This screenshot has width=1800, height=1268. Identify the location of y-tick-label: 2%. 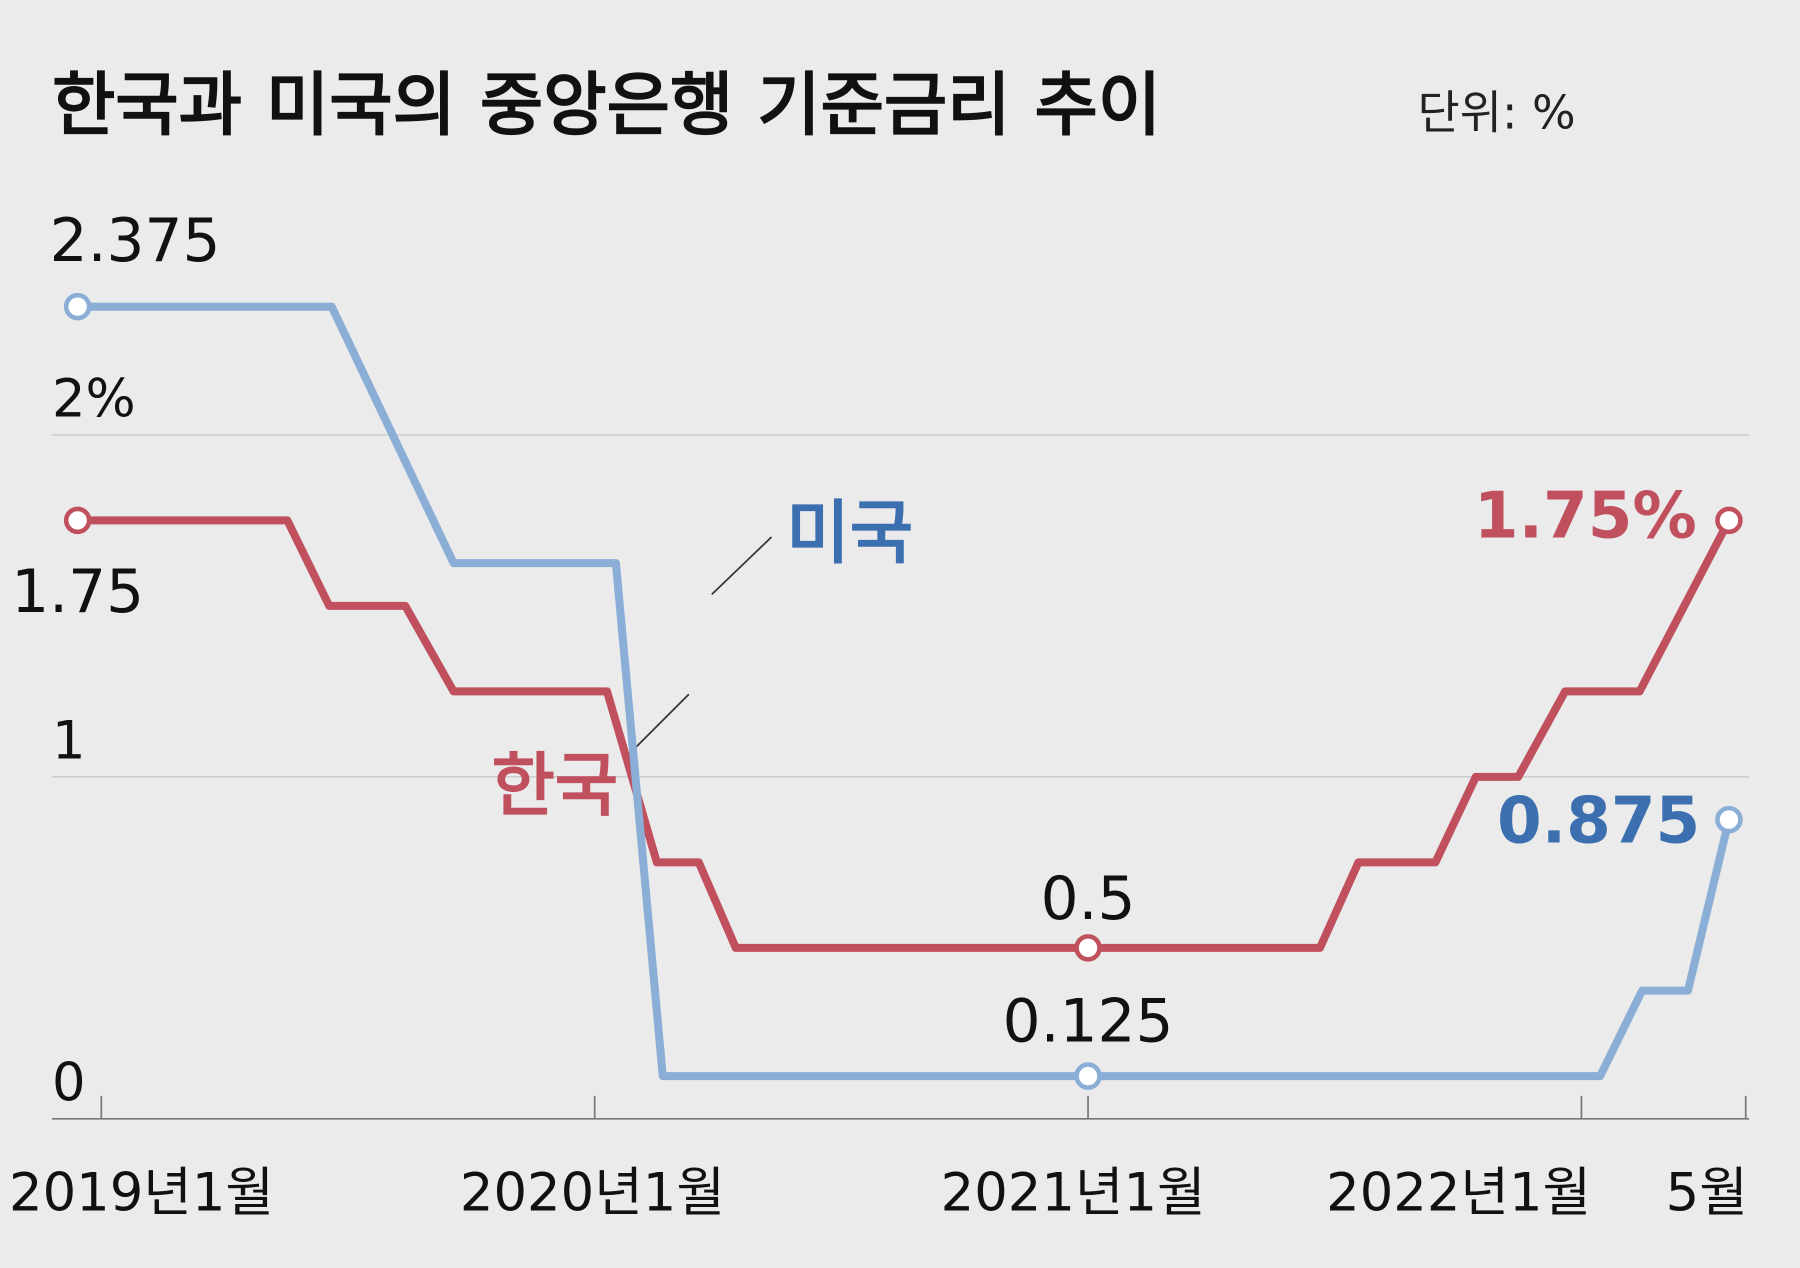
(94, 399).